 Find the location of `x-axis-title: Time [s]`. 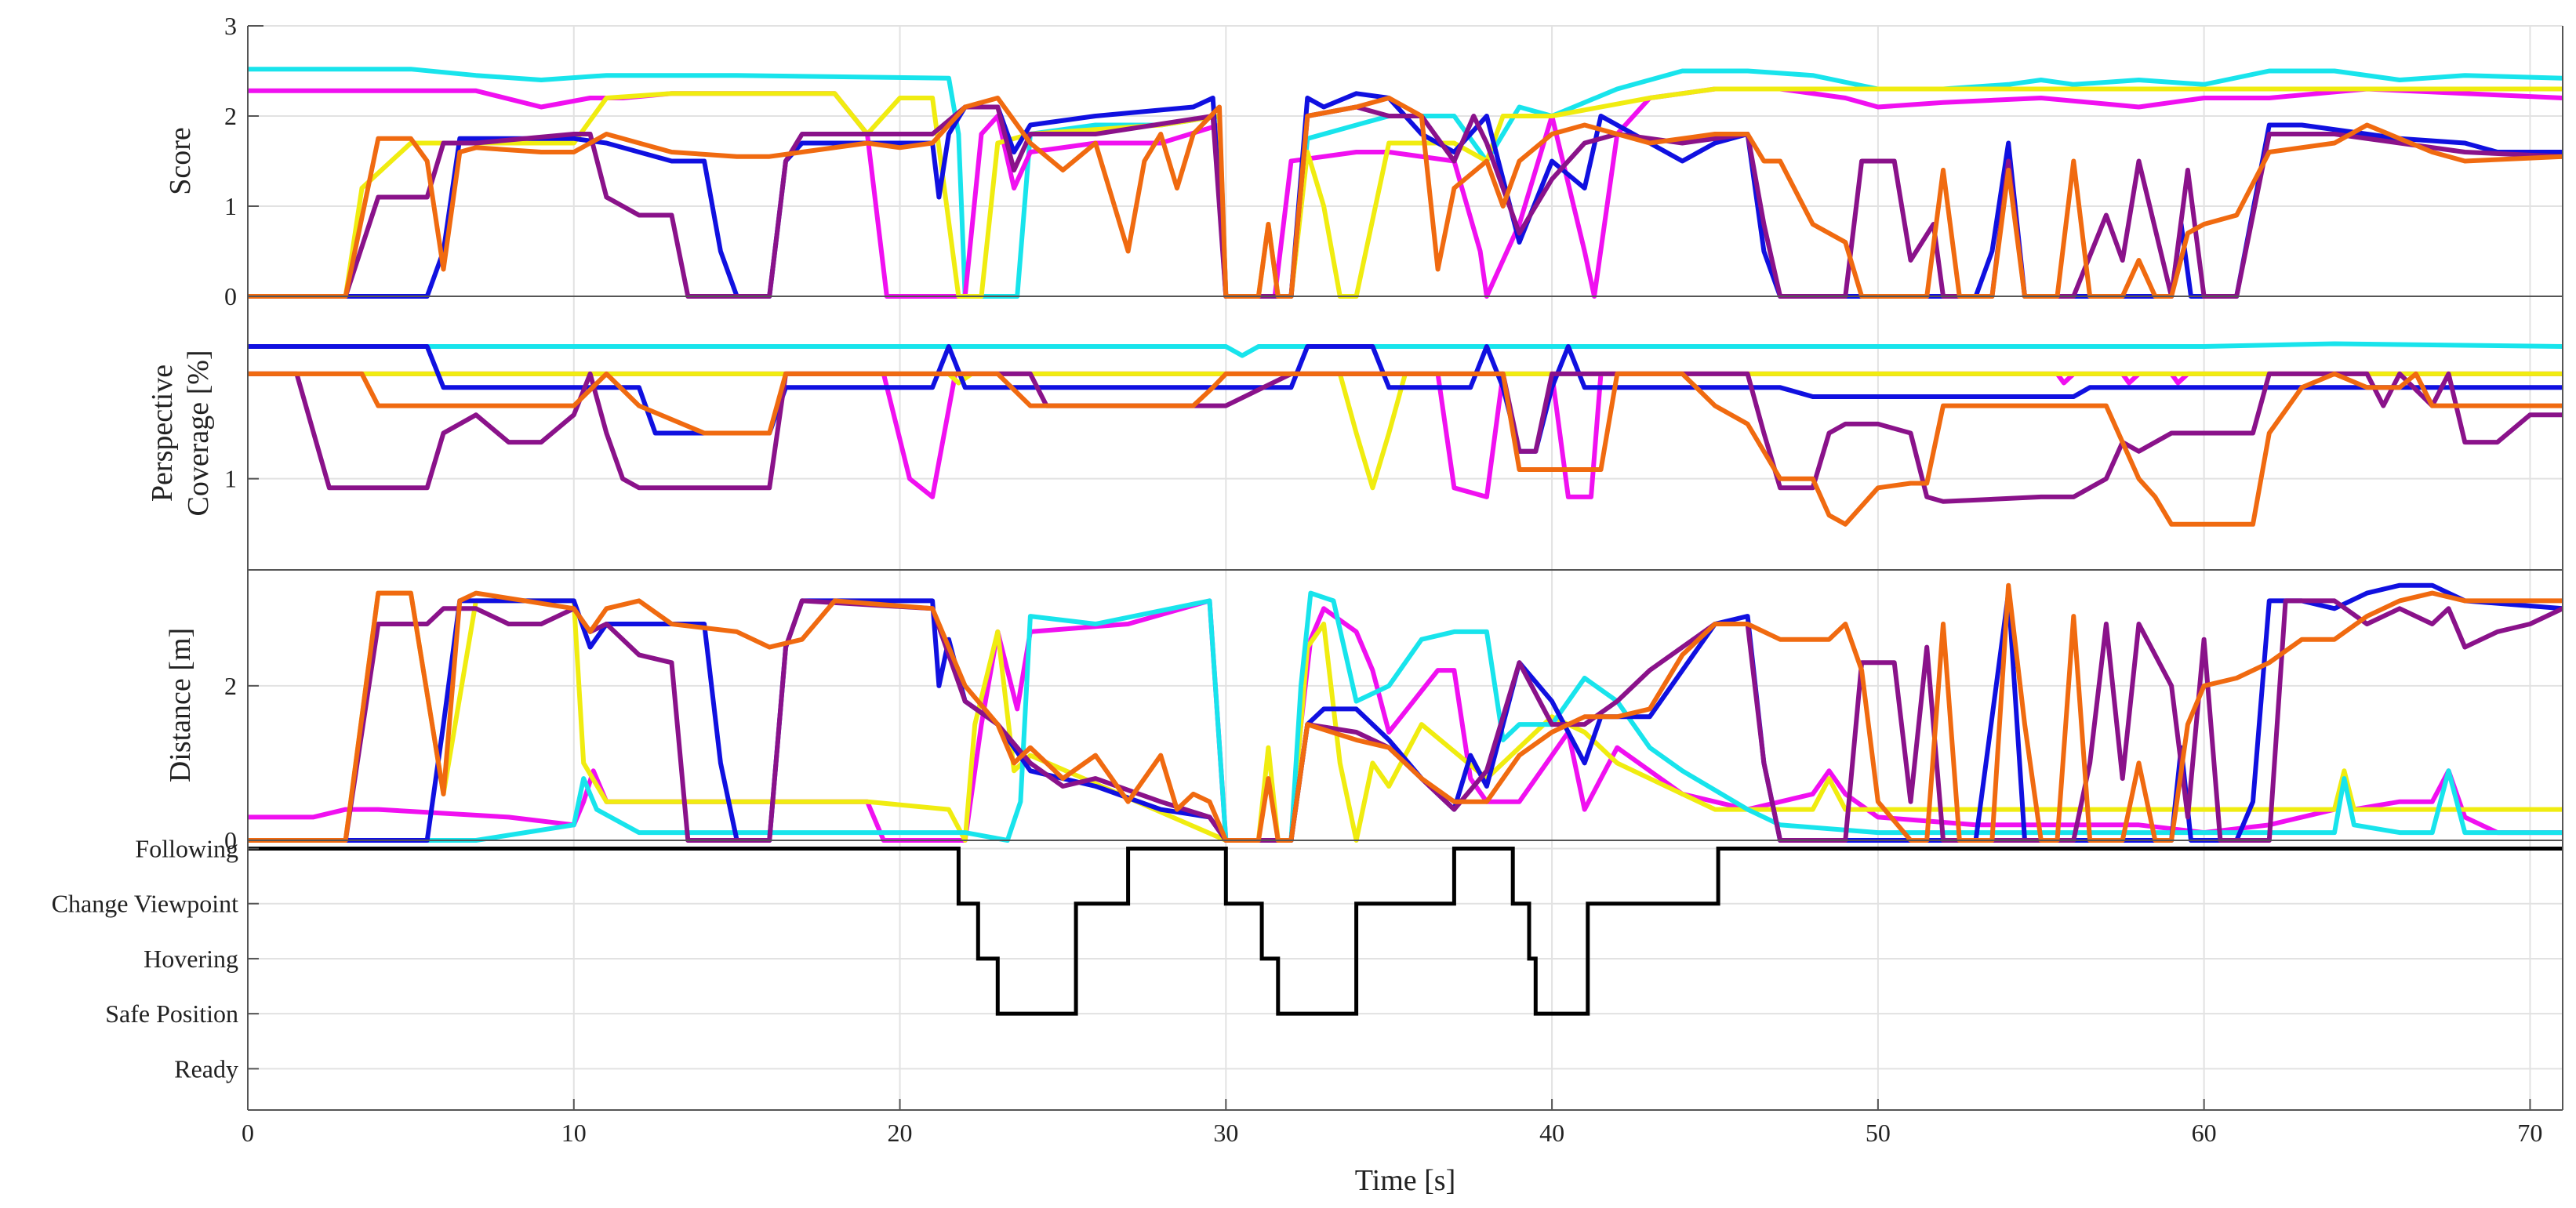

x-axis-title: Time [s] is located at coordinates (1405, 1180).